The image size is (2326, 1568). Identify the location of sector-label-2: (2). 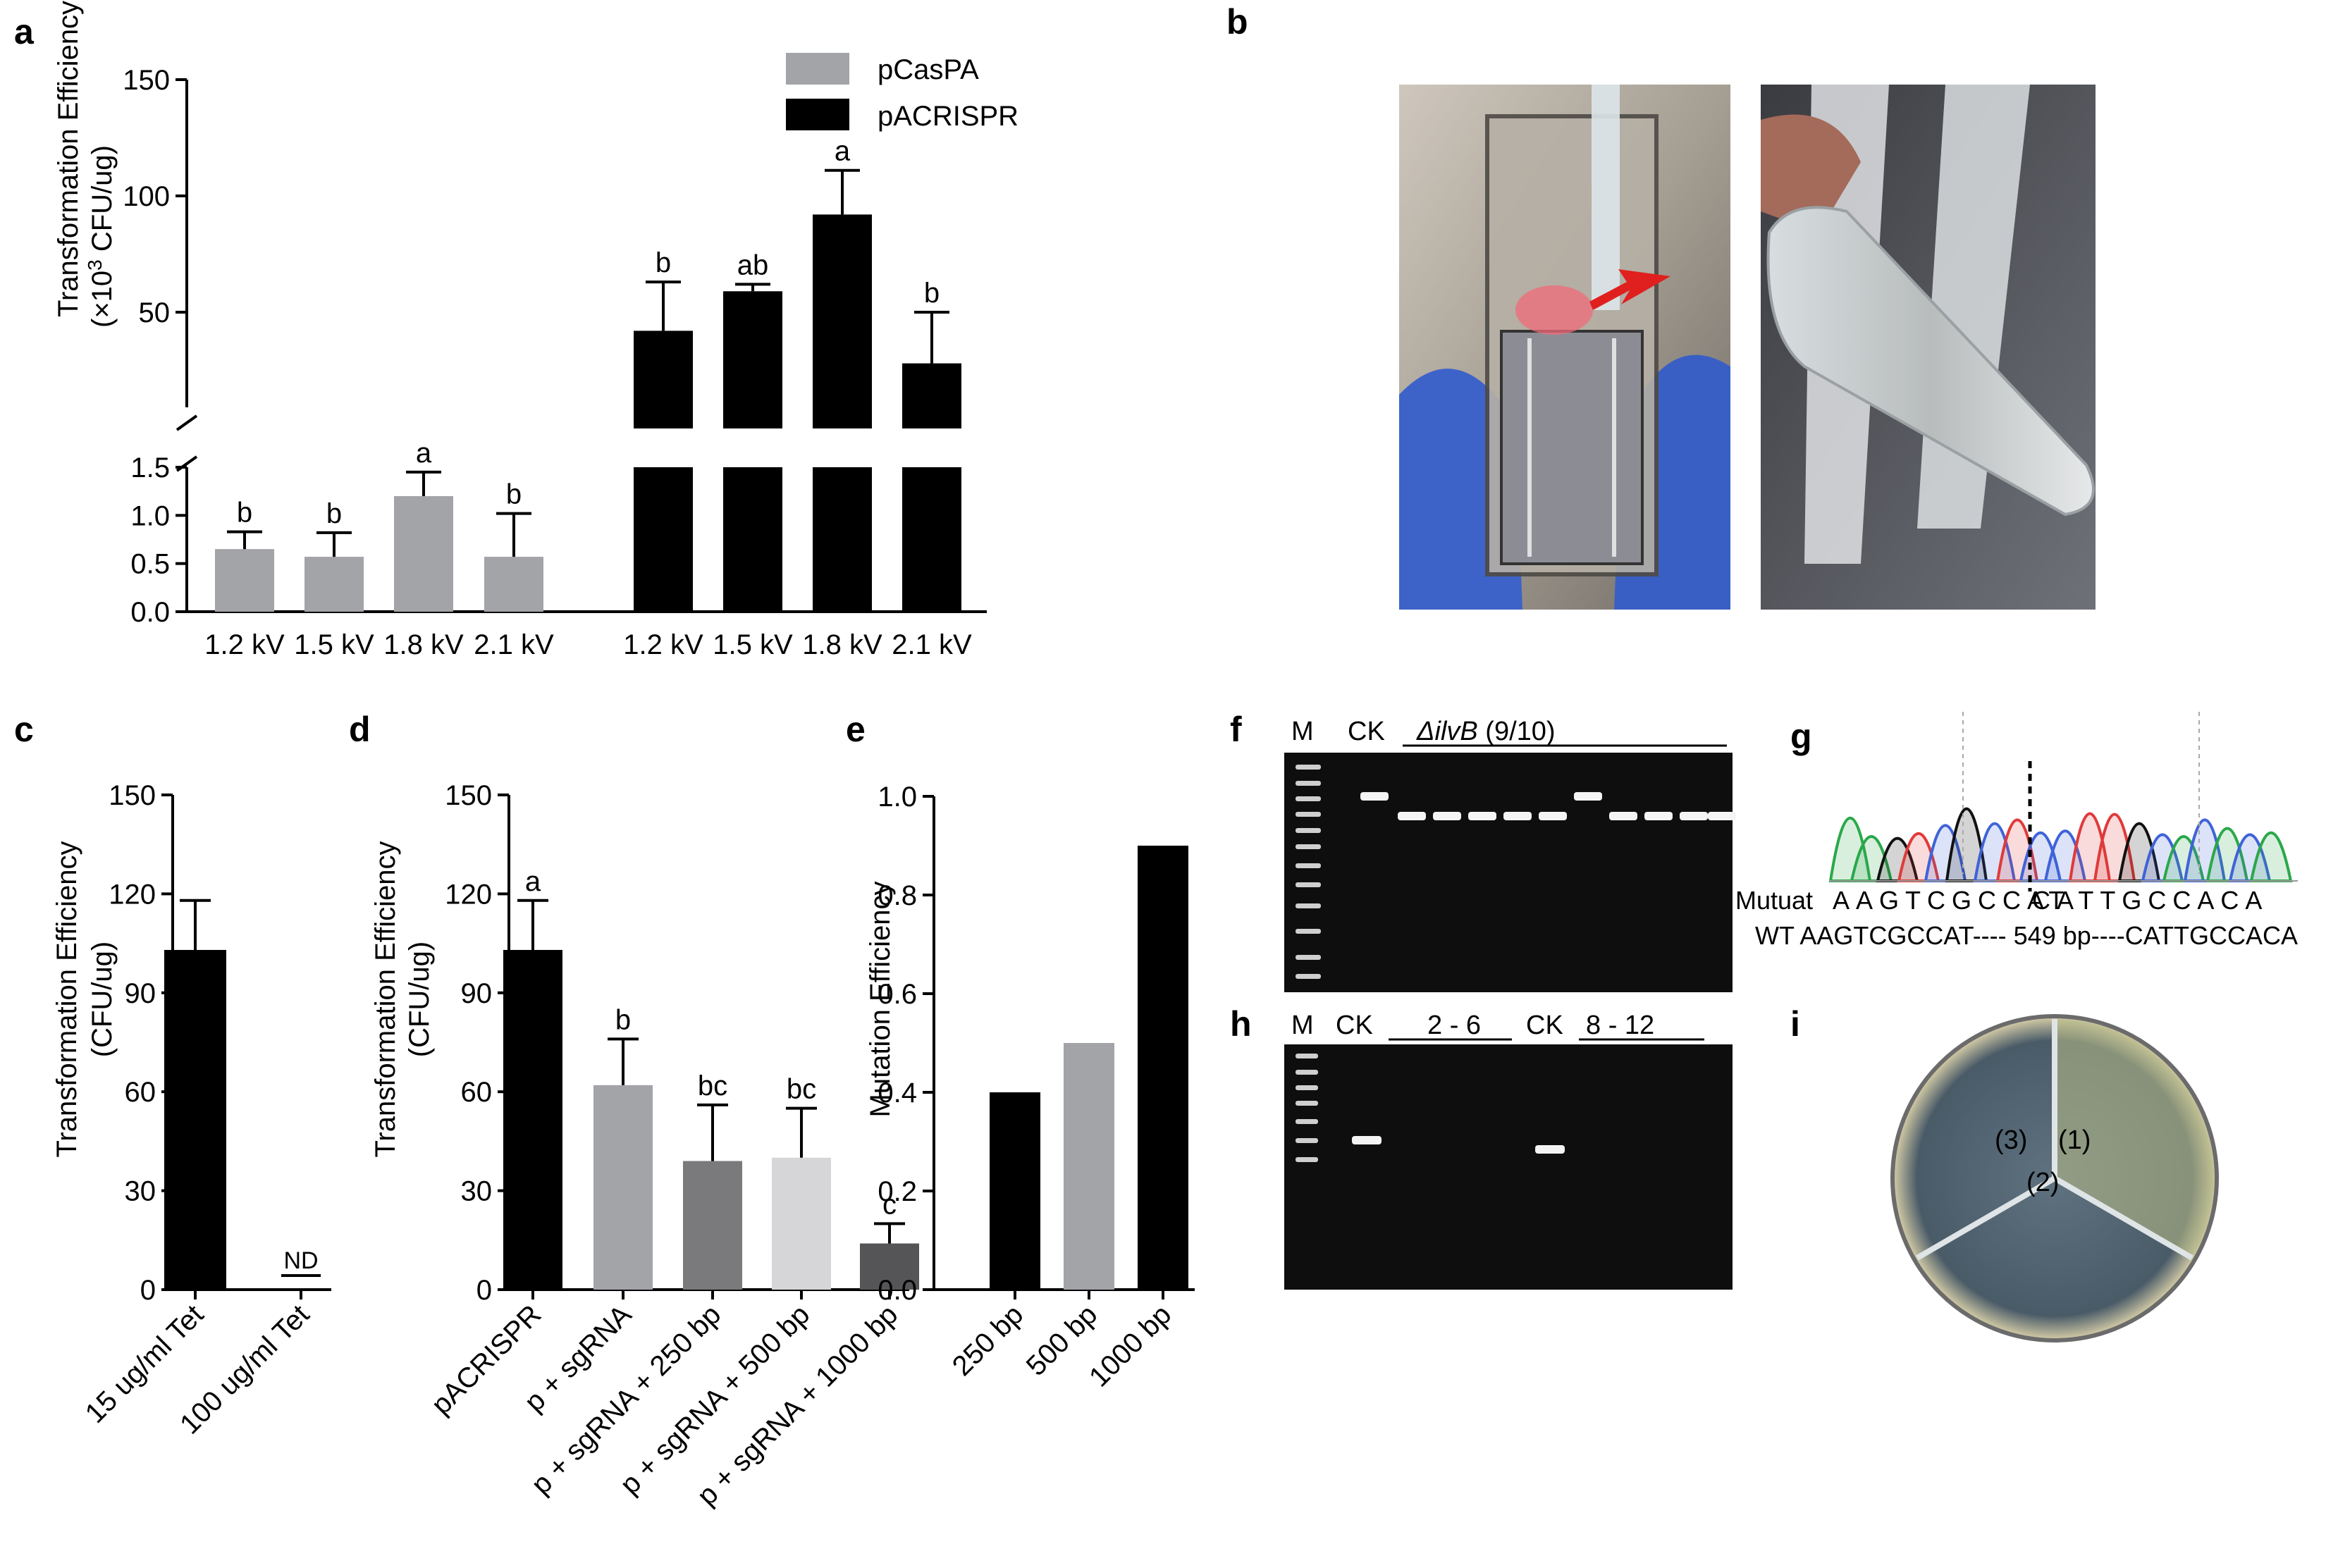
(2042, 1182).